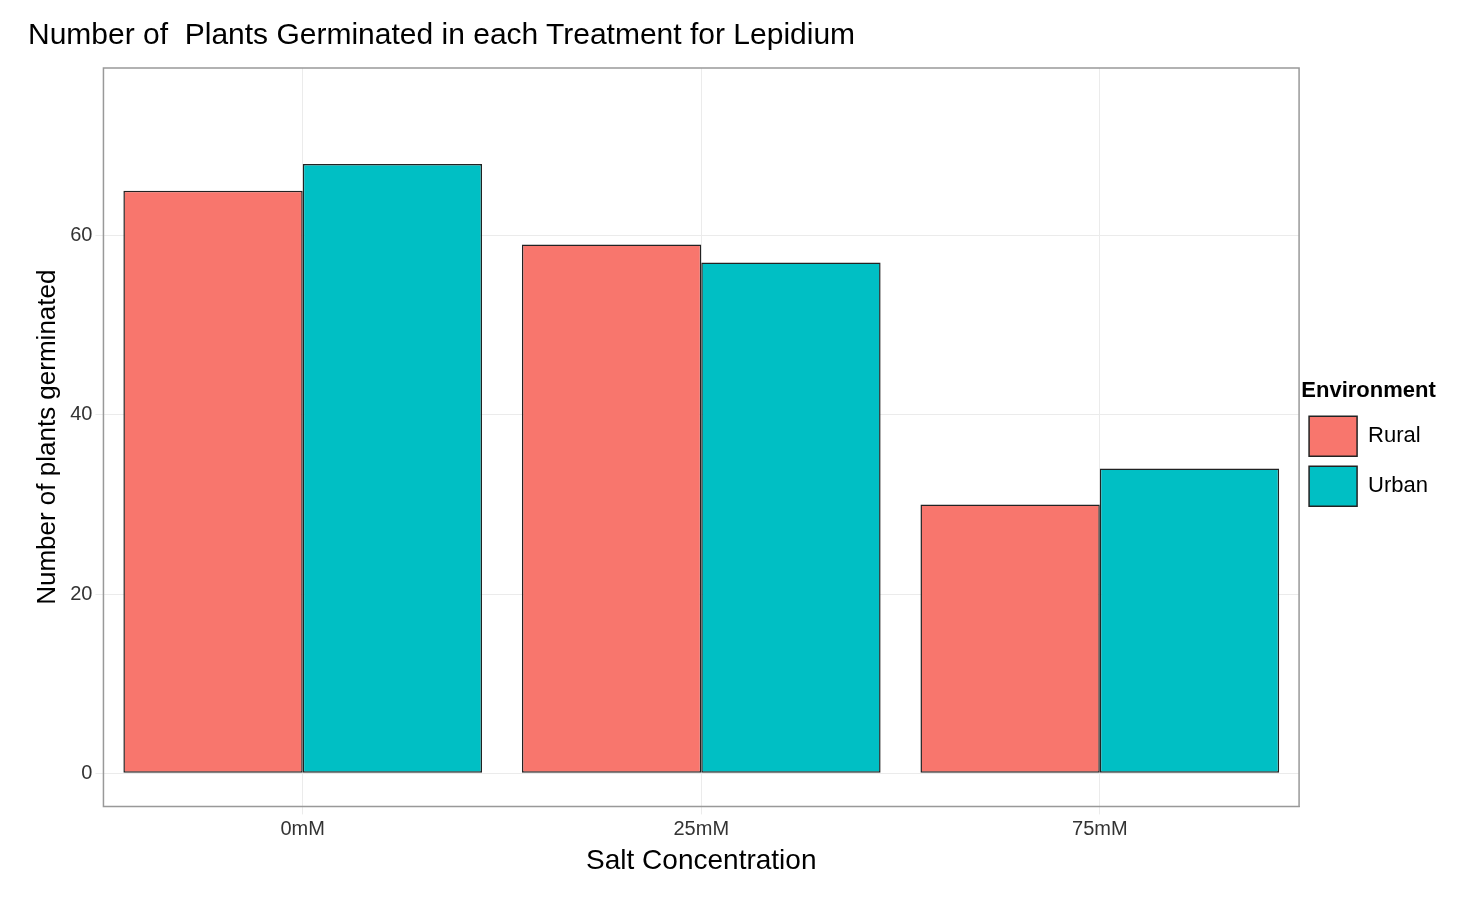 Image resolution: width=1475 pixels, height=905 pixels. What do you see at coordinates (87, 771) in the screenshot?
I see `y-tick-label: 0` at bounding box center [87, 771].